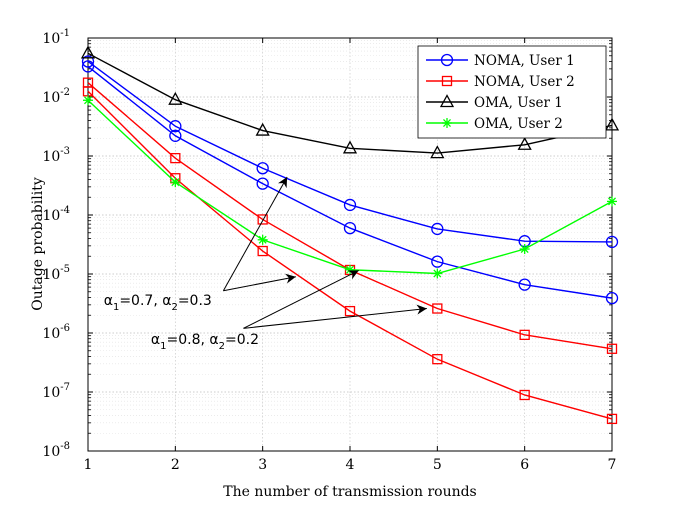  Describe the element at coordinates (56, 155) in the screenshot. I see `y-tick-label: 10⁻³` at that location.